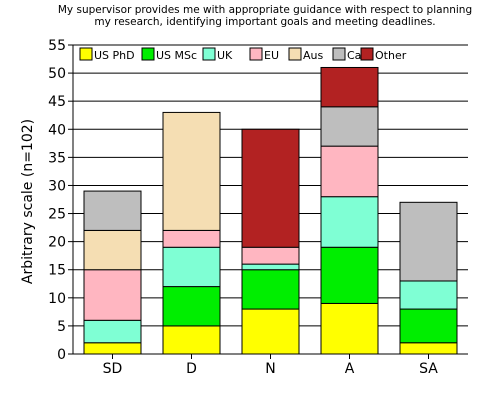 The height and width of the screenshot is (400, 500). What do you see at coordinates (271, 55) in the screenshot?
I see `legend-label: EU` at bounding box center [271, 55].